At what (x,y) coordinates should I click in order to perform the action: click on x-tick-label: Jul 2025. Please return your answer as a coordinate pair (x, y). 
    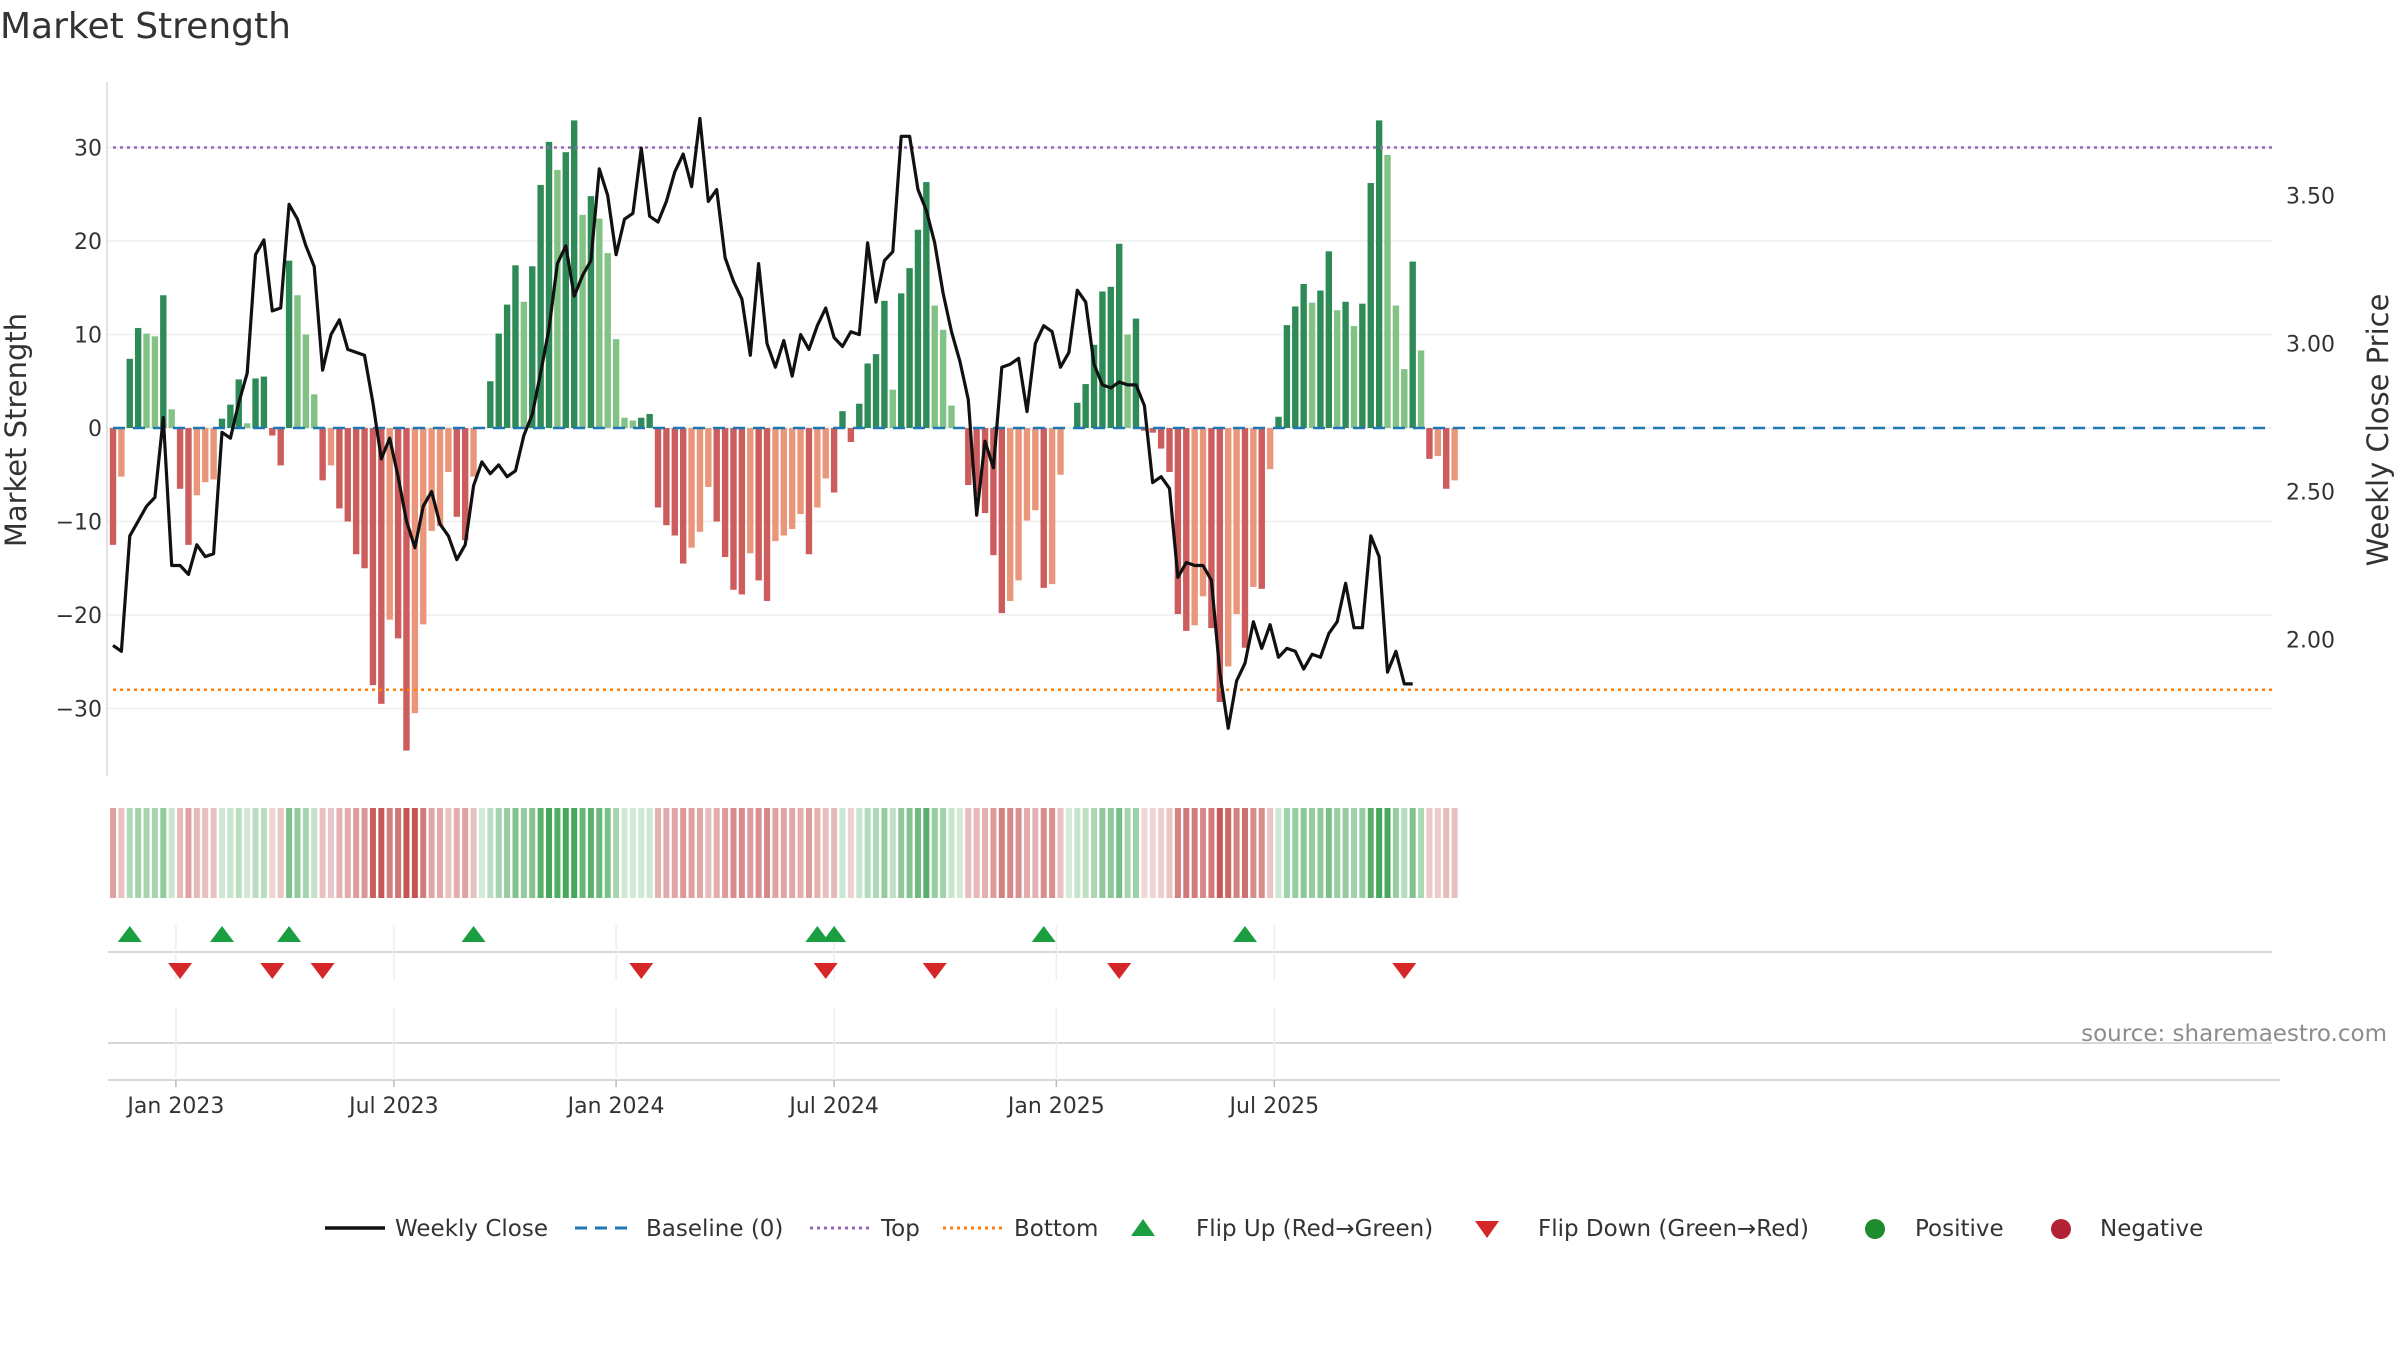
    Looking at the image, I should click on (1274, 1106).